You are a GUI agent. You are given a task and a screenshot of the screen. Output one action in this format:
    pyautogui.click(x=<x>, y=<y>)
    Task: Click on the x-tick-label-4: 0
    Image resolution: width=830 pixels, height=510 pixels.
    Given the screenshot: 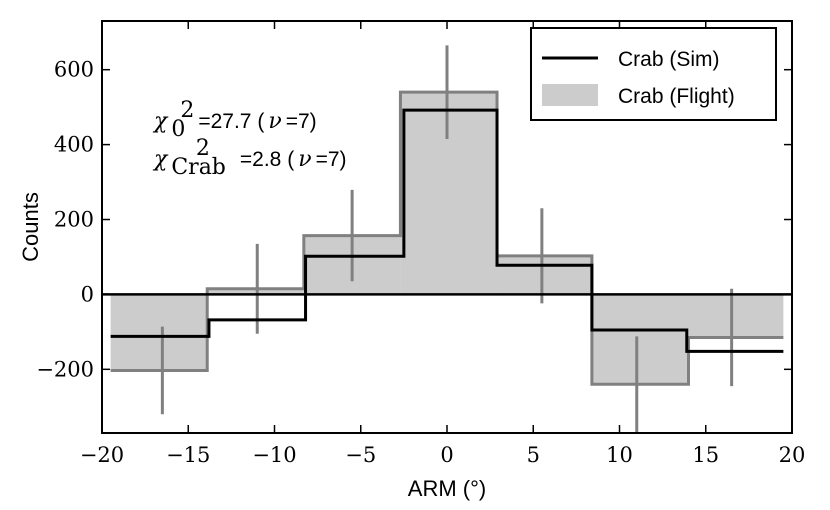 What is the action you would take?
    pyautogui.click(x=446, y=455)
    